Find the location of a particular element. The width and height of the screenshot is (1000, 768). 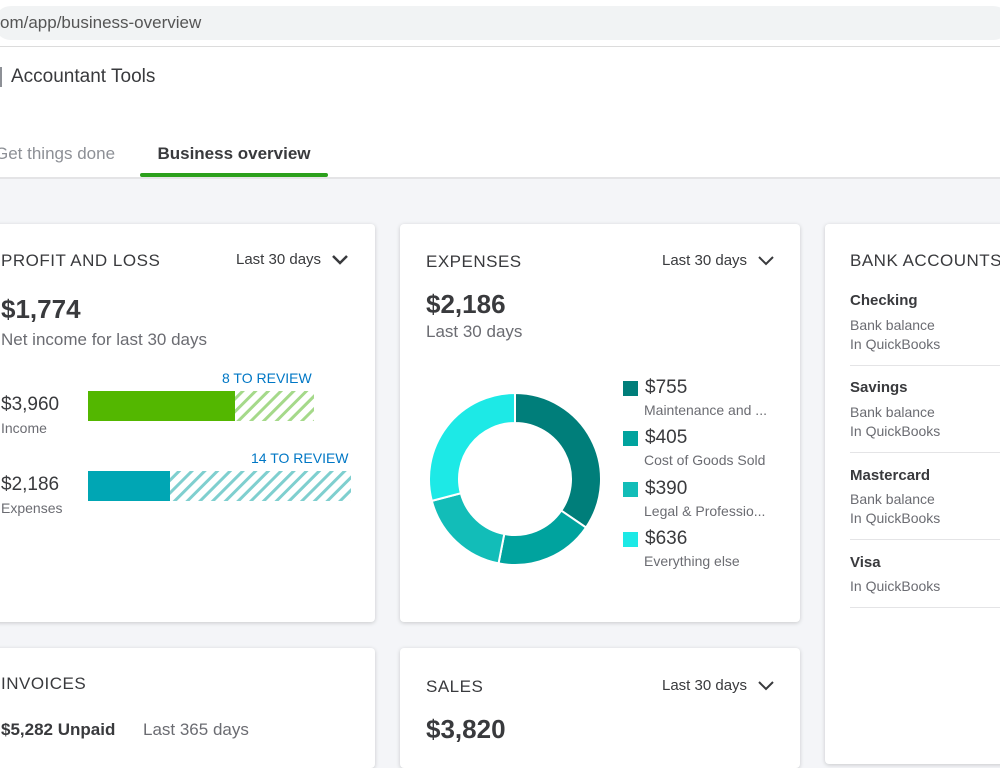

expenses-review-link: 14 TO REVIEW is located at coordinates (300, 458).